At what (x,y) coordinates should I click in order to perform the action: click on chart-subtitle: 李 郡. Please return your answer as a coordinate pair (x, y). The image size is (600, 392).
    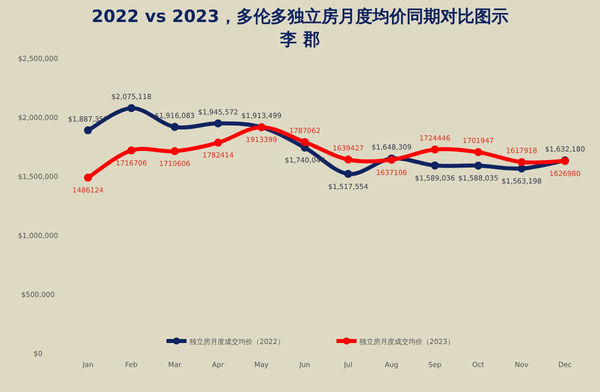
    Looking at the image, I should click on (299, 40).